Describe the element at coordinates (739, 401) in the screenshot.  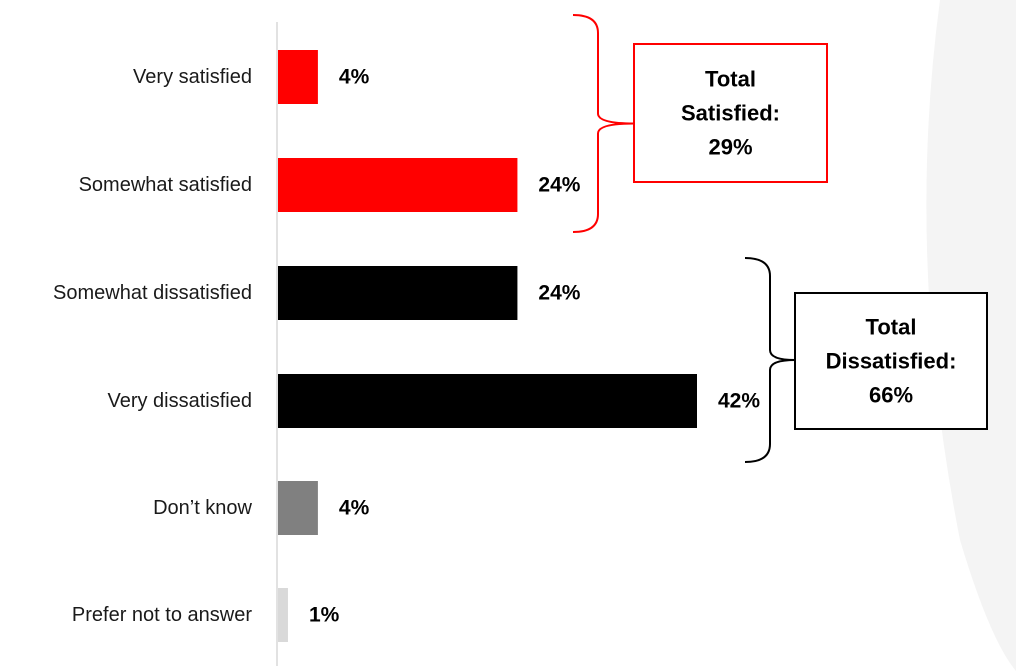
I see `value-label: 42%` at that location.